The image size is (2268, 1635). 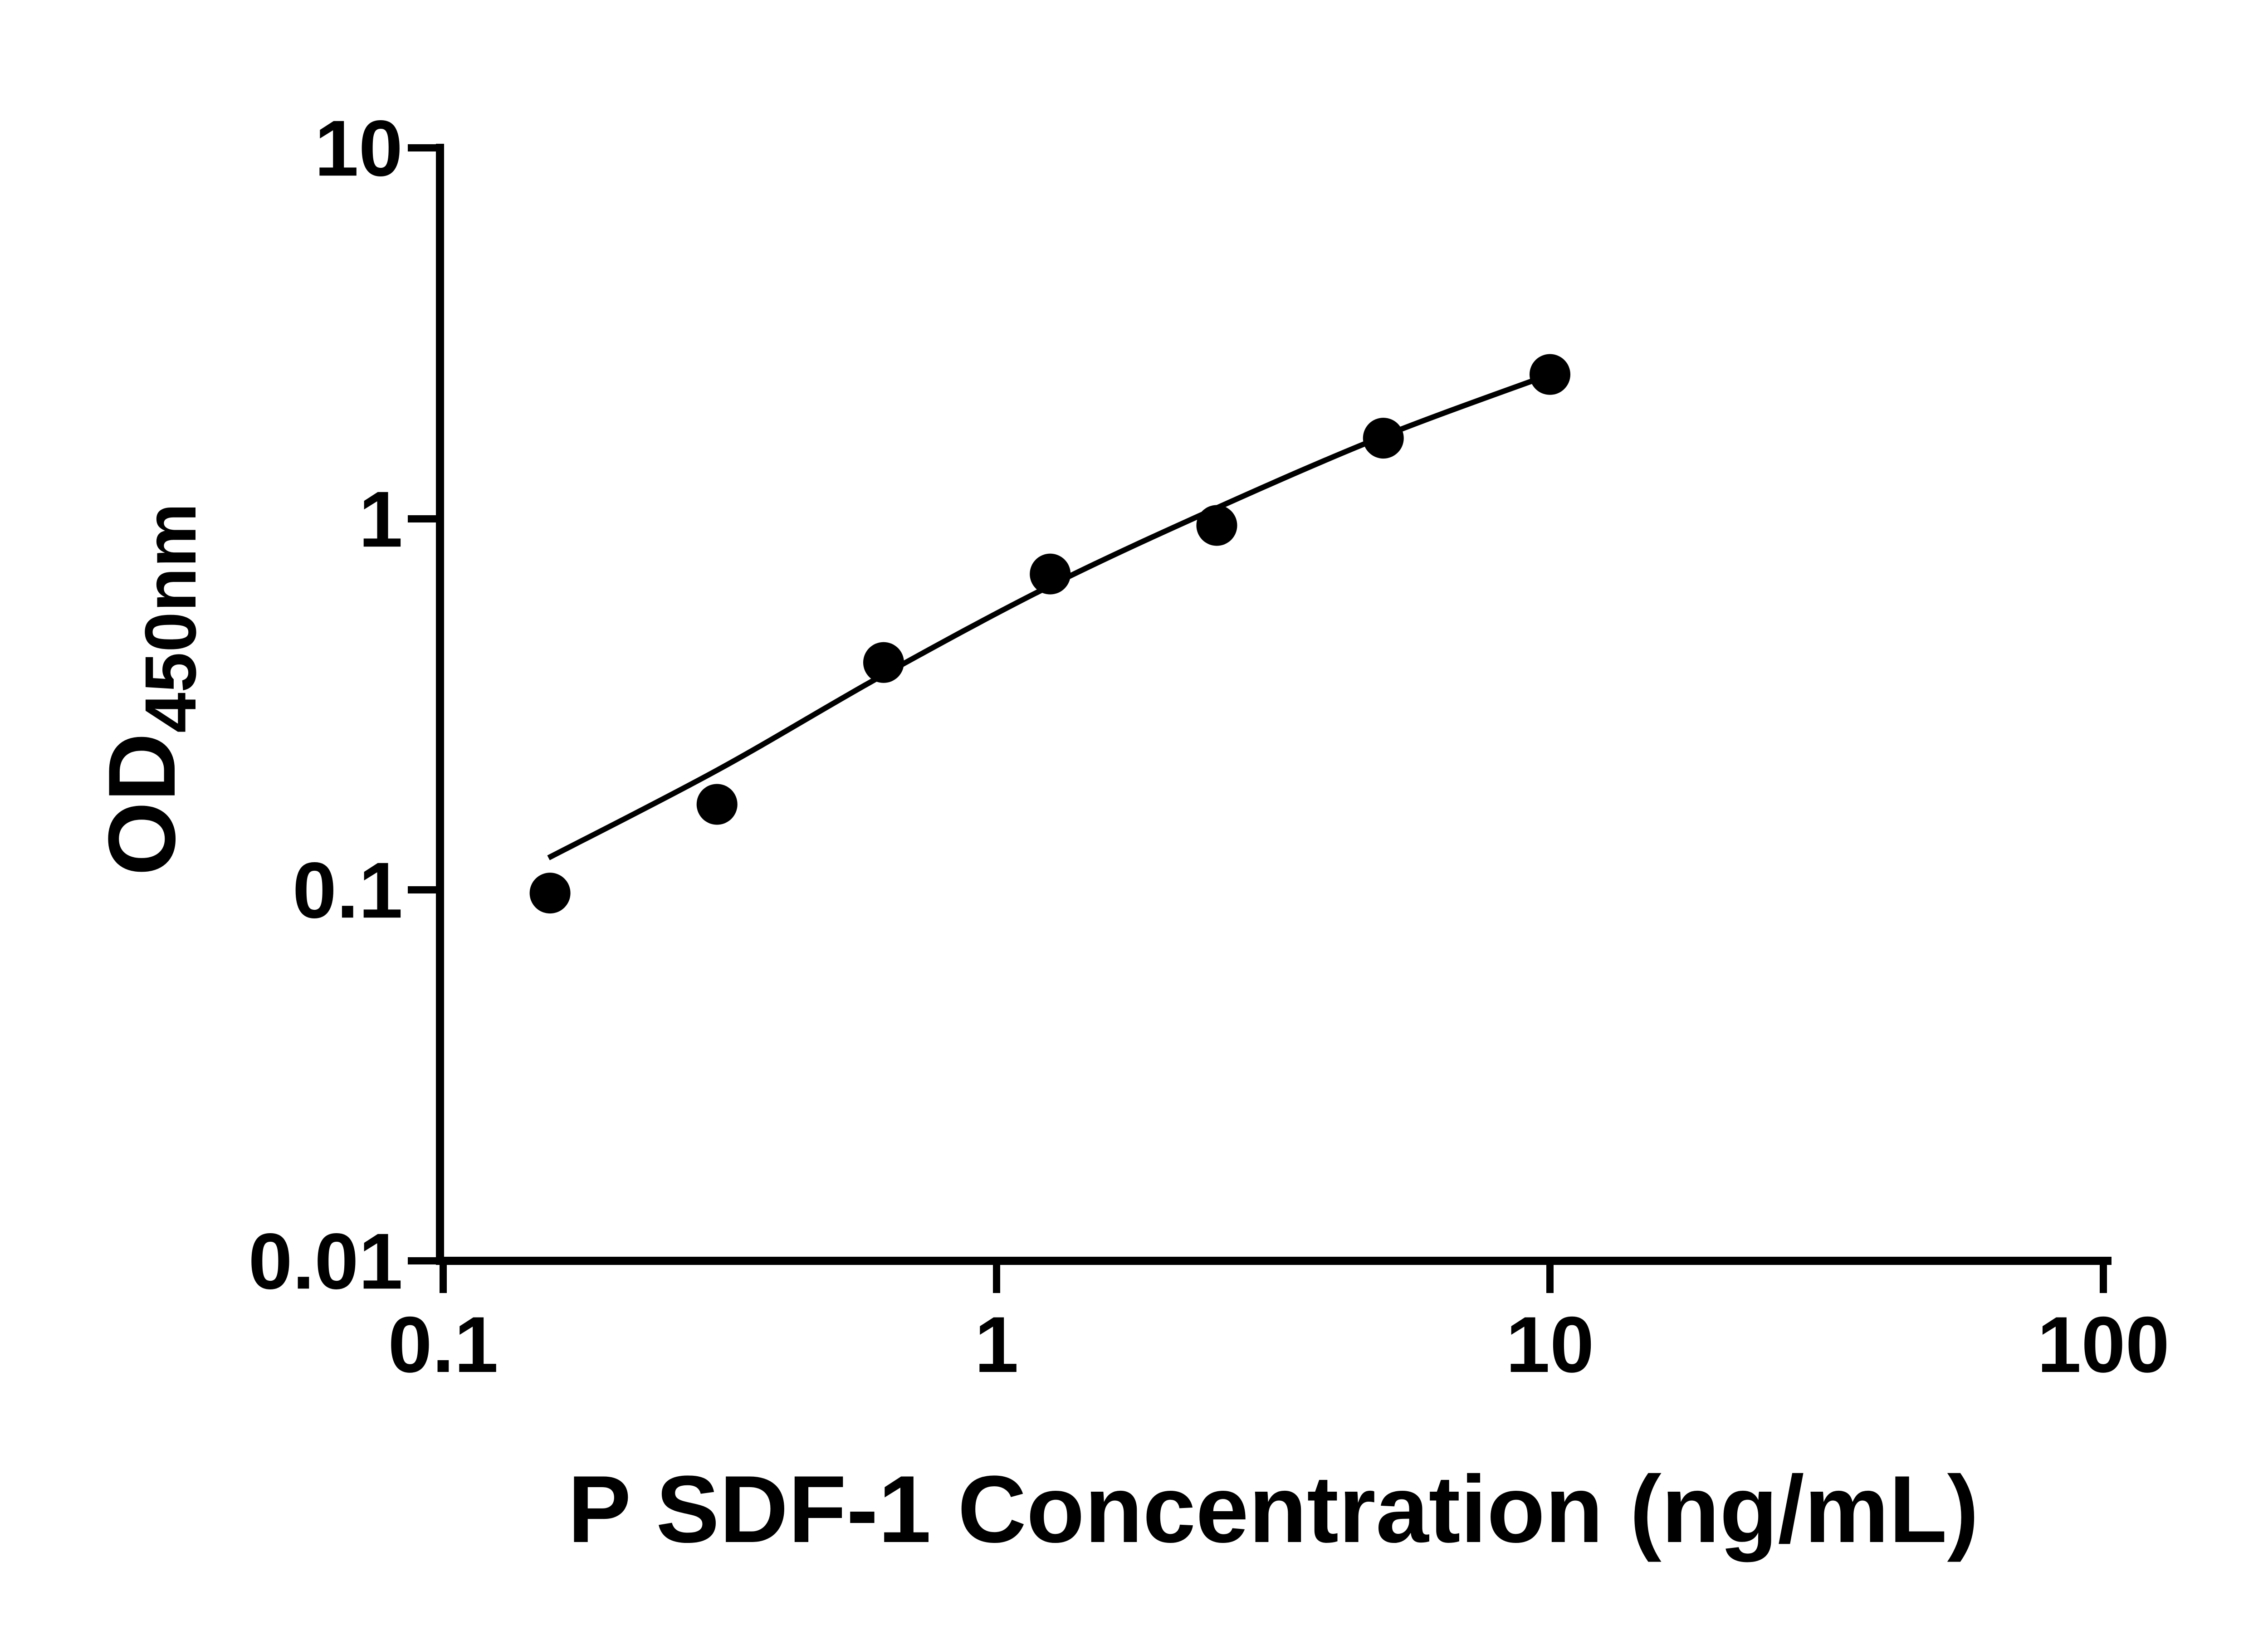 What do you see at coordinates (1273, 1509) in the screenshot?
I see `x-axis-title: P SDF-1 Concentration (ng/mL)` at bounding box center [1273, 1509].